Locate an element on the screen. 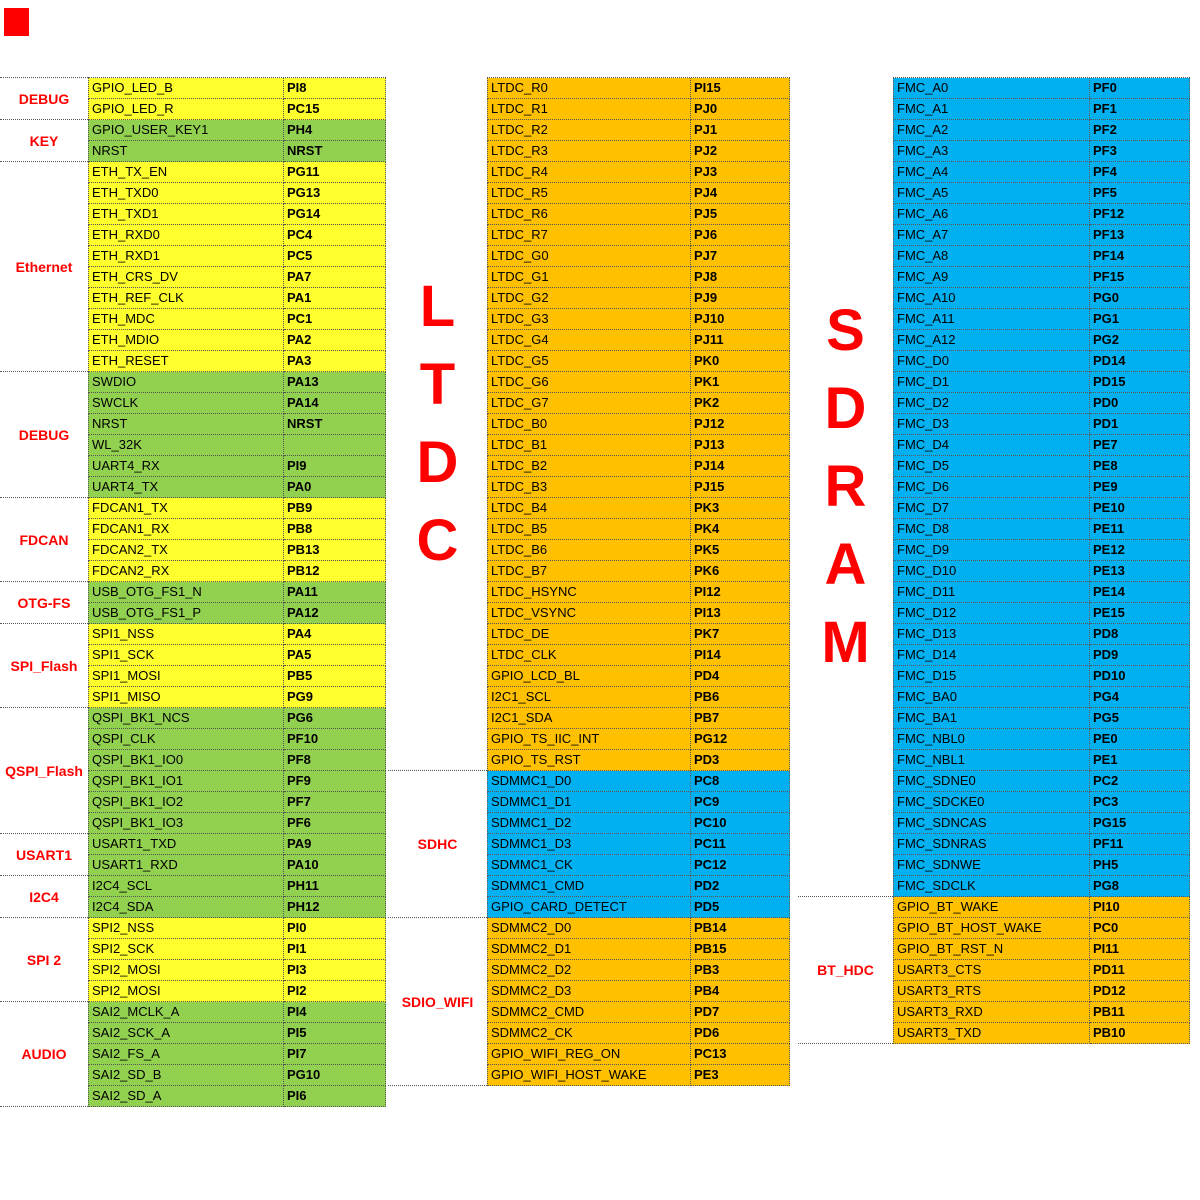 This screenshot has height=1200, width=1200. pin-cell: PF0 is located at coordinates (1140, 88).